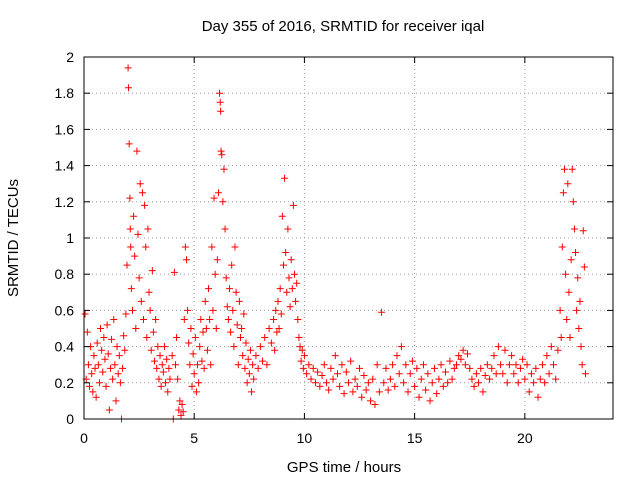 The height and width of the screenshot is (480, 640). What do you see at coordinates (344, 467) in the screenshot?
I see `x-axis-label: GPS time / hours` at bounding box center [344, 467].